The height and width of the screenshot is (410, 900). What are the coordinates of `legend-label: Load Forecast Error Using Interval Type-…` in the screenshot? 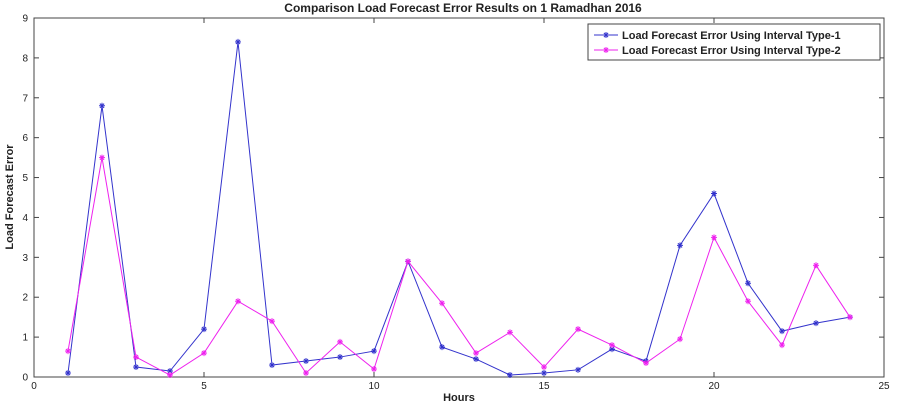 It's located at (731, 36).